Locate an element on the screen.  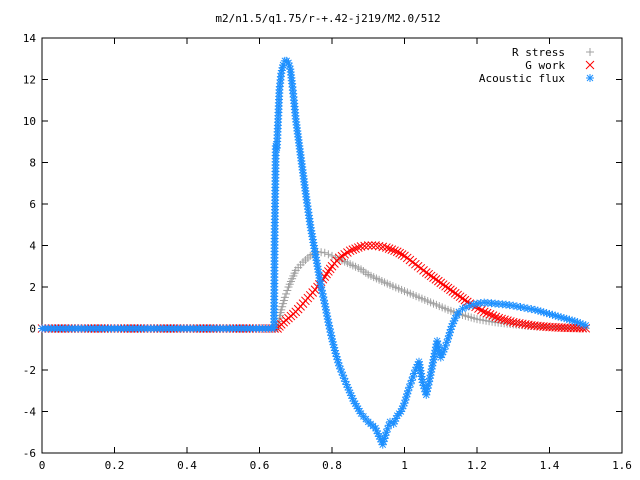
y-tick-label: 14 is located at coordinates (30, 38).